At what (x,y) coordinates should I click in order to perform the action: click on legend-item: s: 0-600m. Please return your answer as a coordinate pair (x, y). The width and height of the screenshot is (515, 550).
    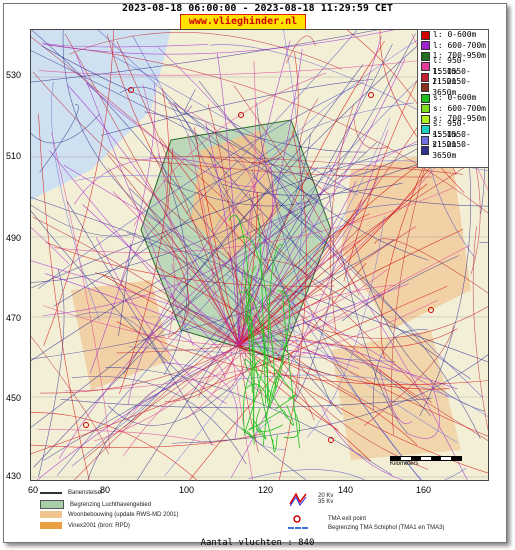
    Looking at the image, I should click on (453, 98).